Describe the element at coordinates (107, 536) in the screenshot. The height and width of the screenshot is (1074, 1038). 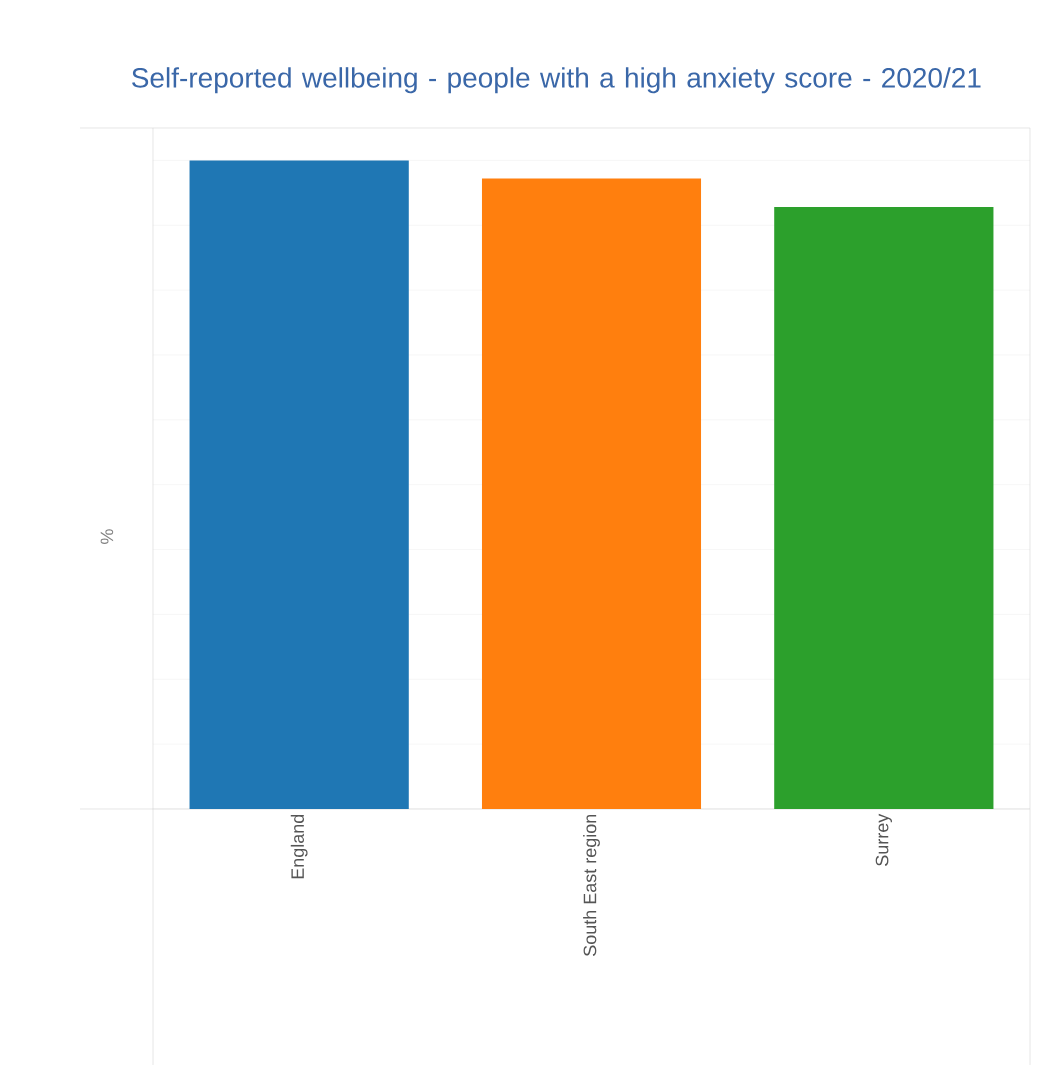
I see `y-axis-title: %` at that location.